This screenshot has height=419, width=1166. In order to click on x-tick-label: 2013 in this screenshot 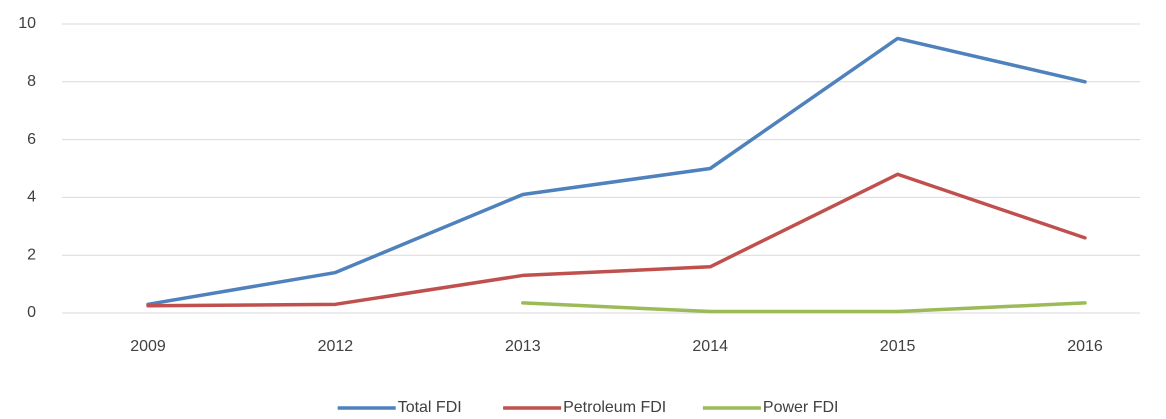, I will do `click(523, 346)`.